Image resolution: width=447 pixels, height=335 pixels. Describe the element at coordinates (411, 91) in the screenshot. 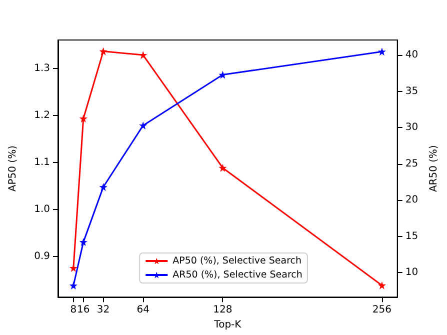

I see `y2-tick-label: 35` at that location.